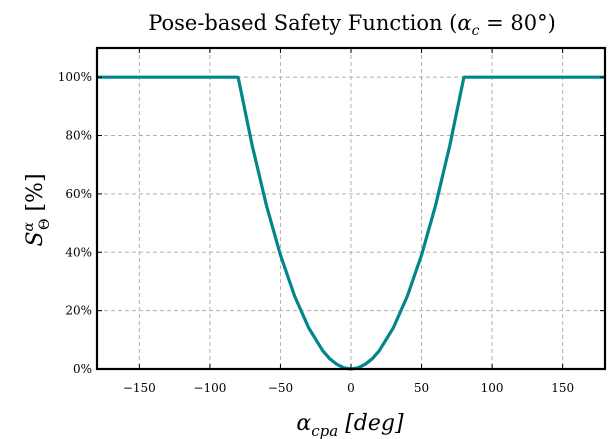  Describe the element at coordinates (352, 25) in the screenshot. I see `chart-title: Pose-based Safety Function (αc = 80°)` at that location.